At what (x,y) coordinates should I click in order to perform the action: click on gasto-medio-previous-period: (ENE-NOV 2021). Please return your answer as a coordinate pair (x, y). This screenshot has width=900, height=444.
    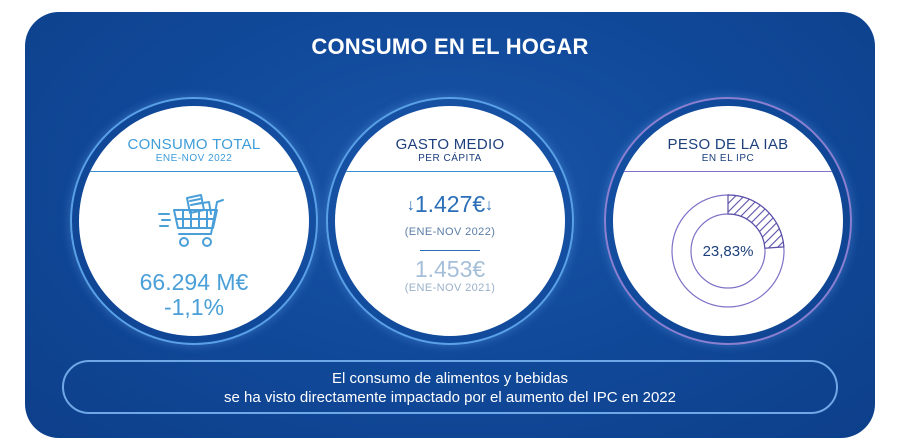
    Looking at the image, I should click on (450, 288).